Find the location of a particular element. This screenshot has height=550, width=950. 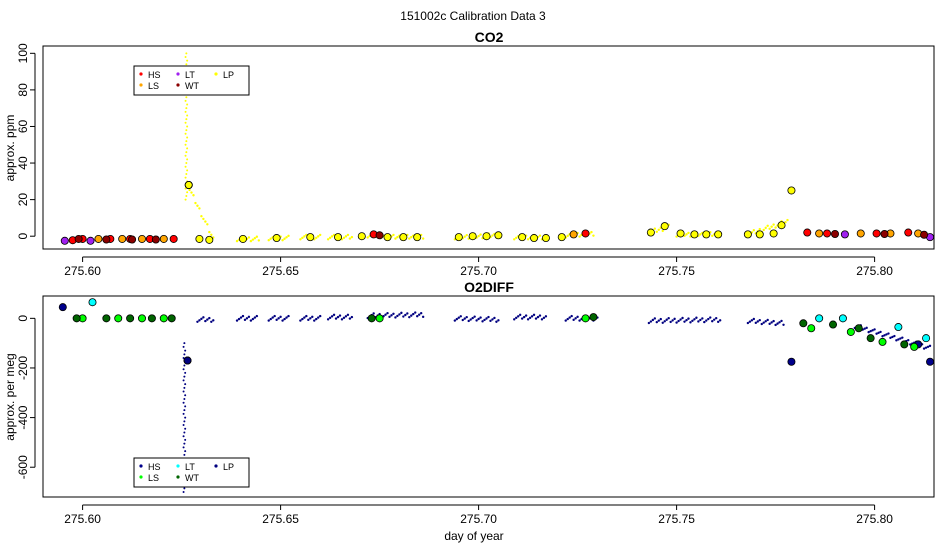

o2diff-legend-label-hs: HS is located at coordinates (154, 467).